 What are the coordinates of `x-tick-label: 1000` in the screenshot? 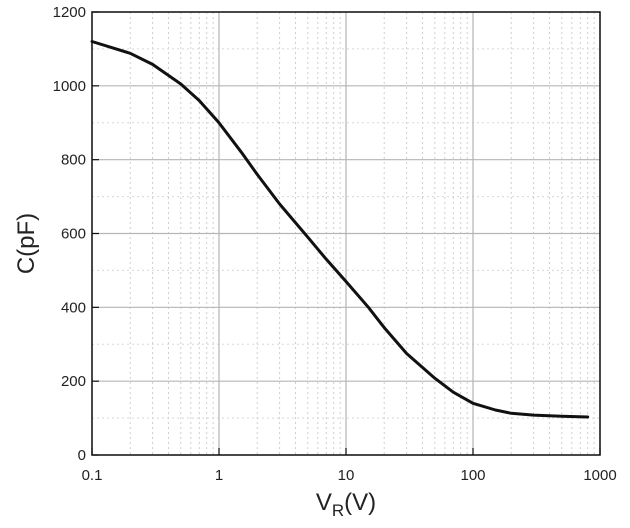 It's located at (599, 475).